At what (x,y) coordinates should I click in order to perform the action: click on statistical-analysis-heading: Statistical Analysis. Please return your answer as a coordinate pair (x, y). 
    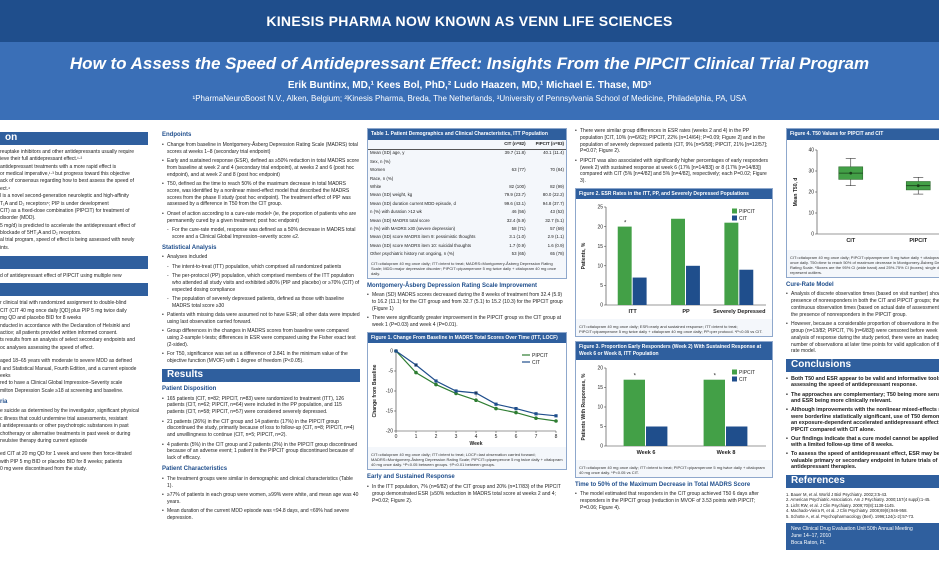
    Looking at the image, I should click on (189, 247).